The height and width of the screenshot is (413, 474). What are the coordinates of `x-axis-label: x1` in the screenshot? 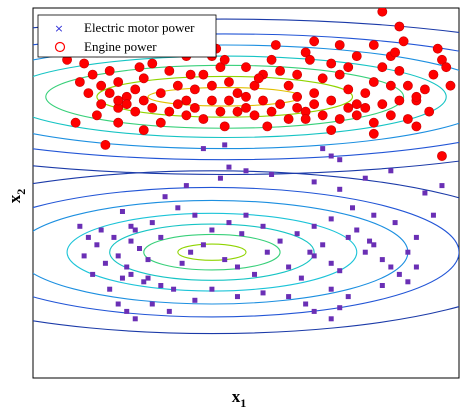 It's located at (239, 398).